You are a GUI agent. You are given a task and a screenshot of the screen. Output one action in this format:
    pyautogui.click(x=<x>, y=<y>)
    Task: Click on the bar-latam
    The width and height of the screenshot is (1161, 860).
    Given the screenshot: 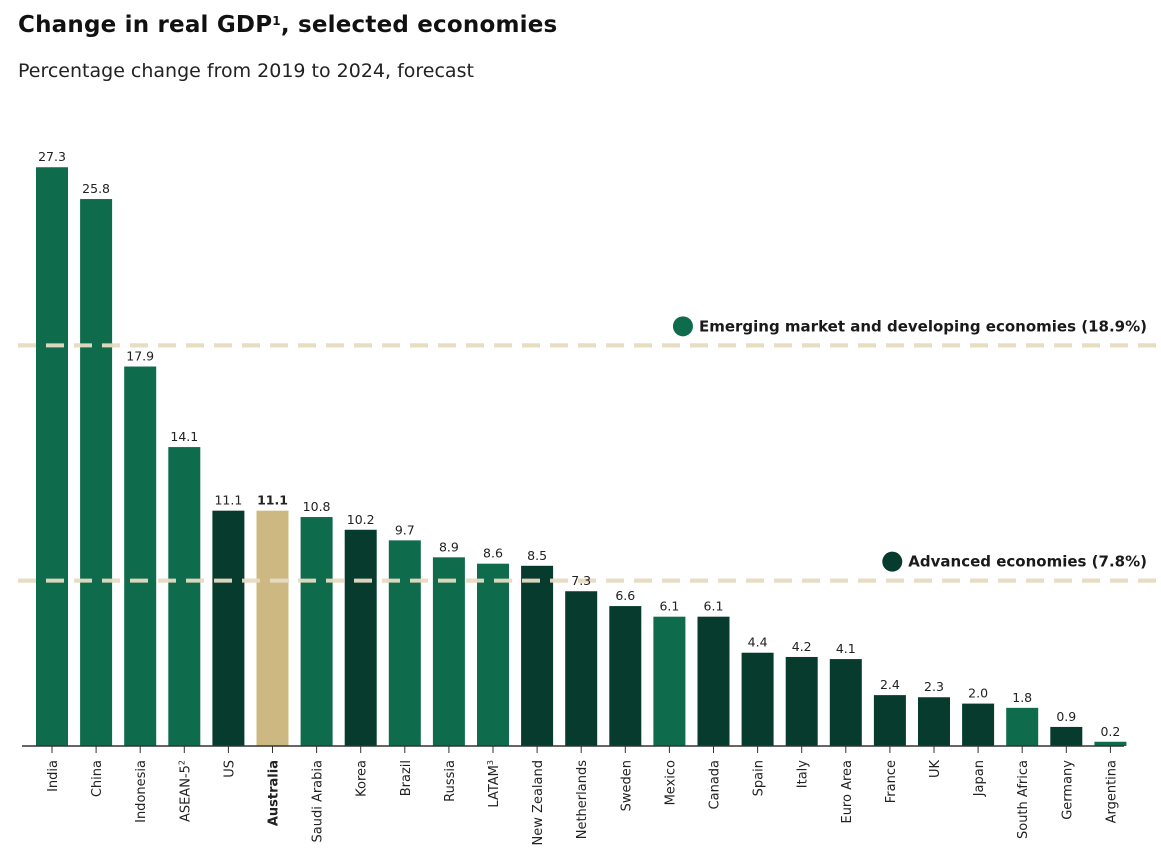 What is the action you would take?
    pyautogui.click(x=493, y=654)
    